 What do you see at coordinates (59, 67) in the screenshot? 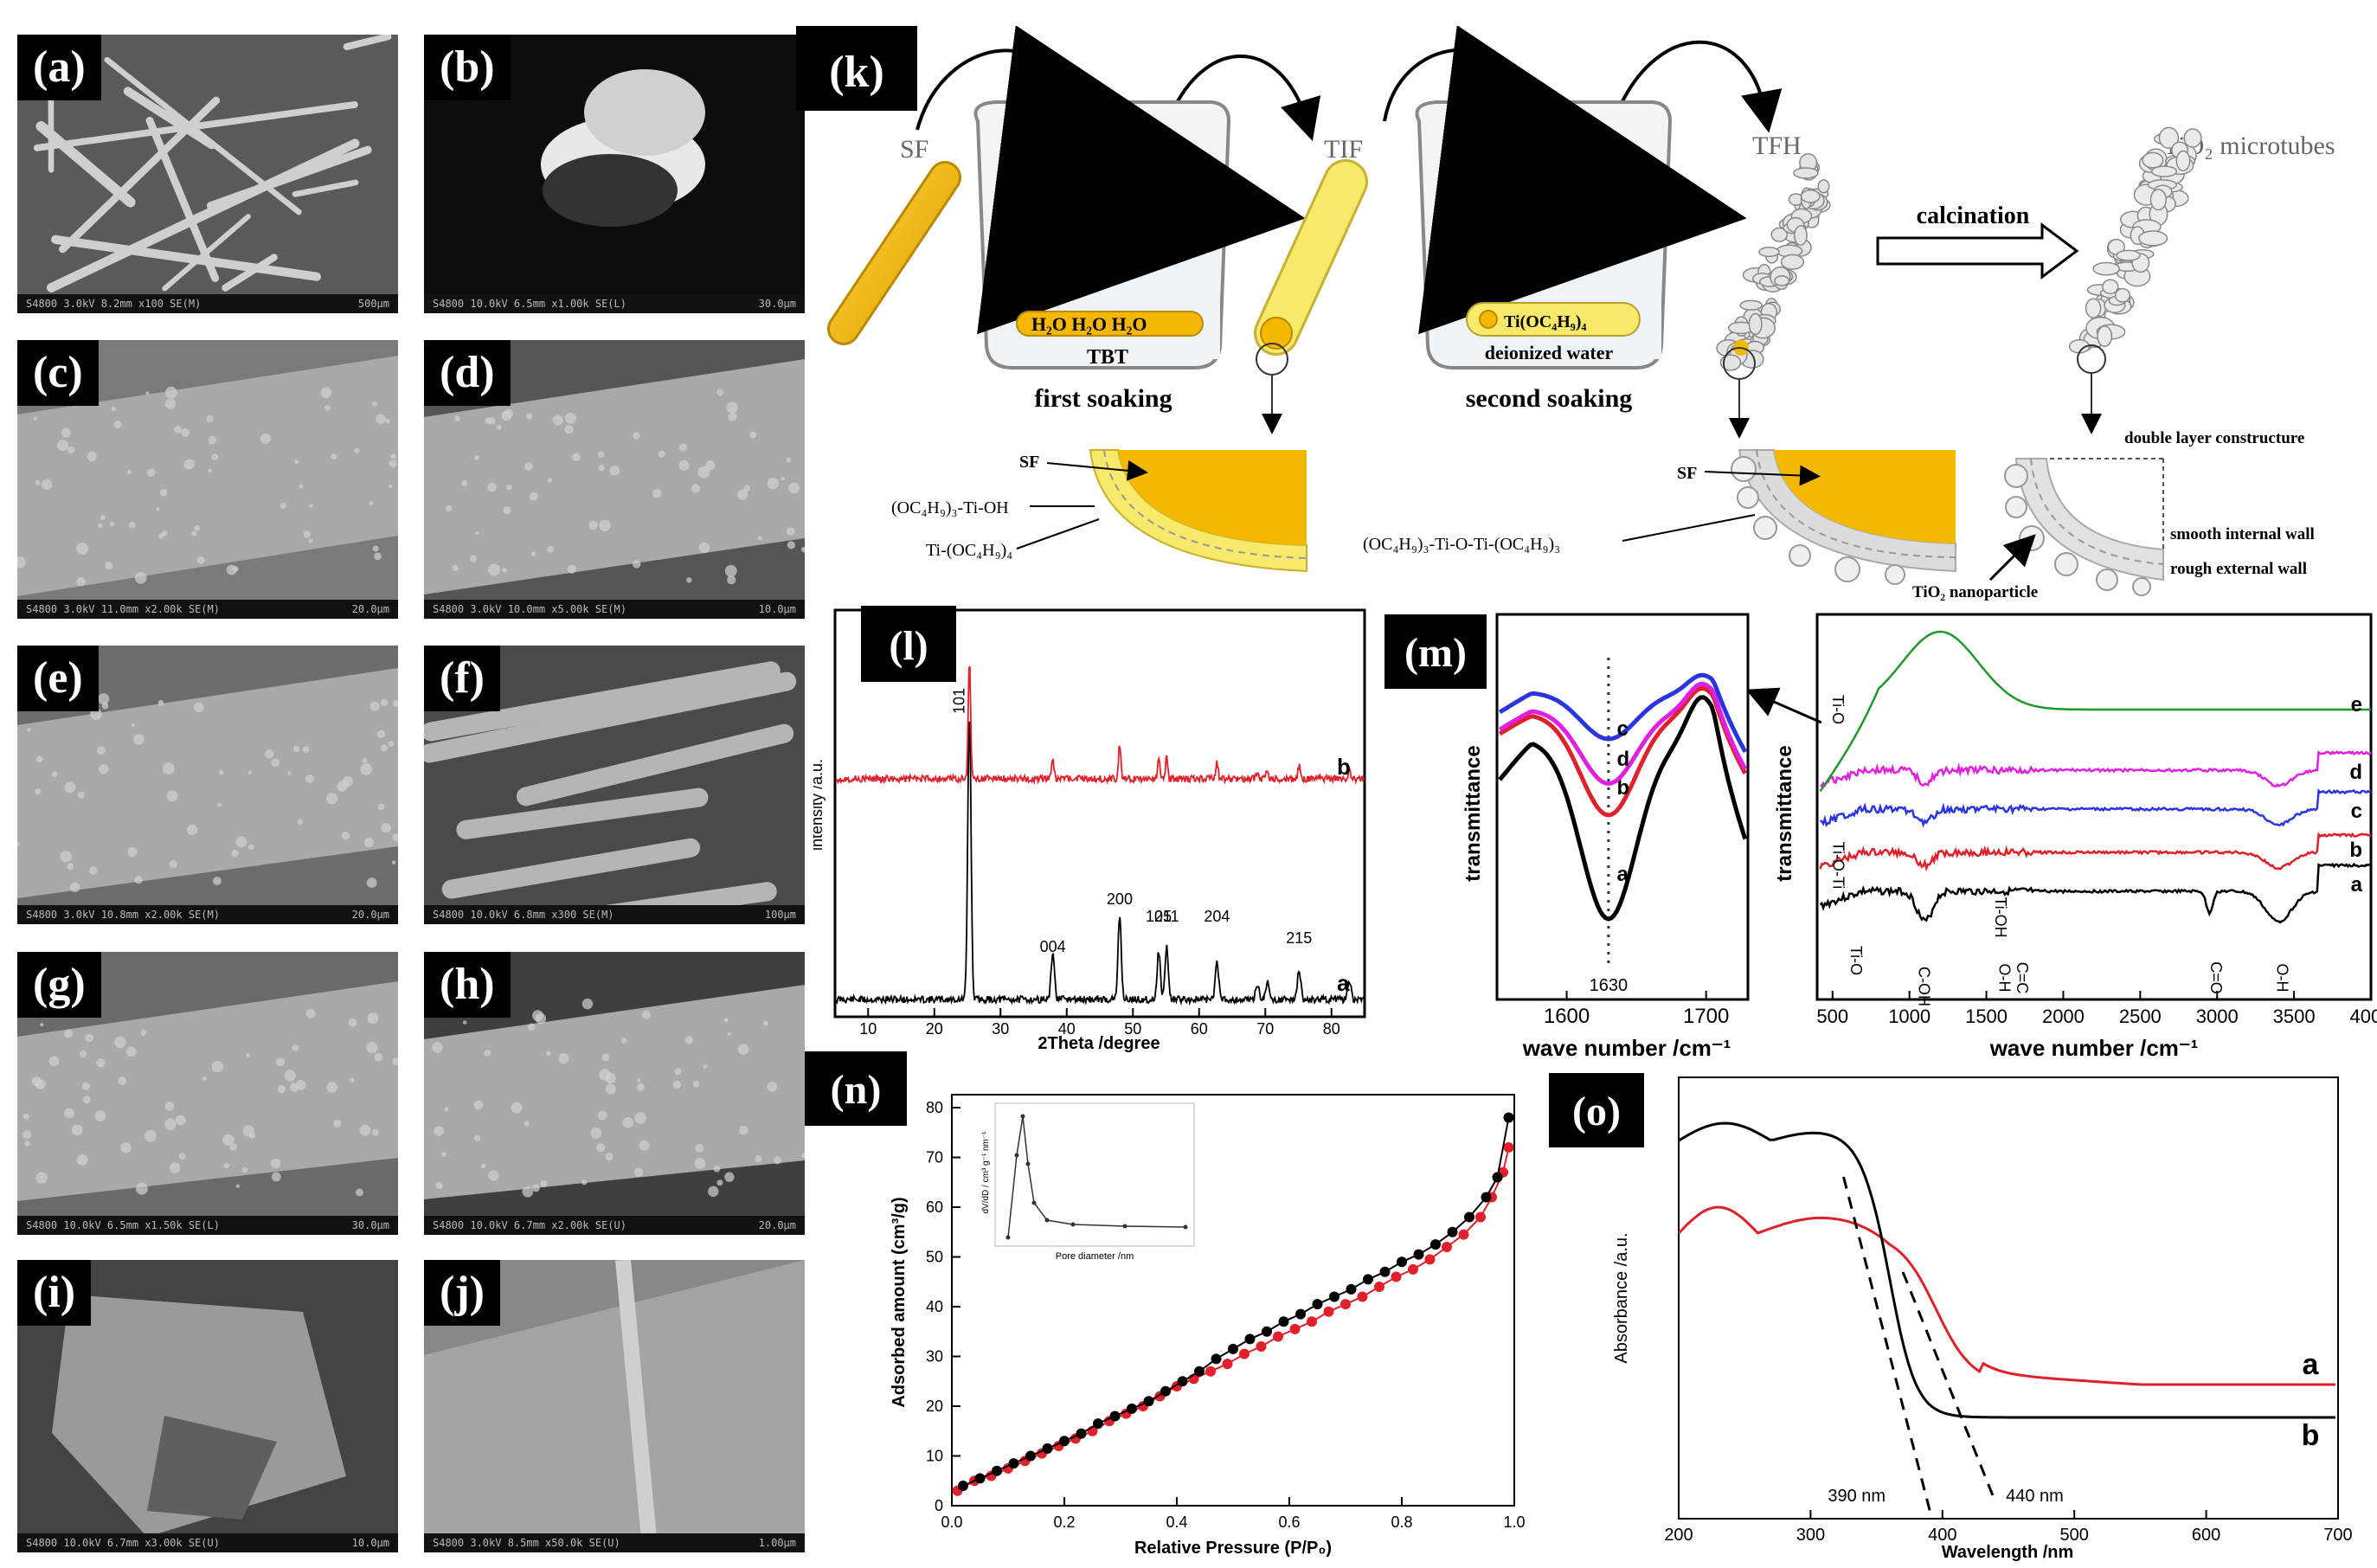
I see `sem-panel-label: (a)` at bounding box center [59, 67].